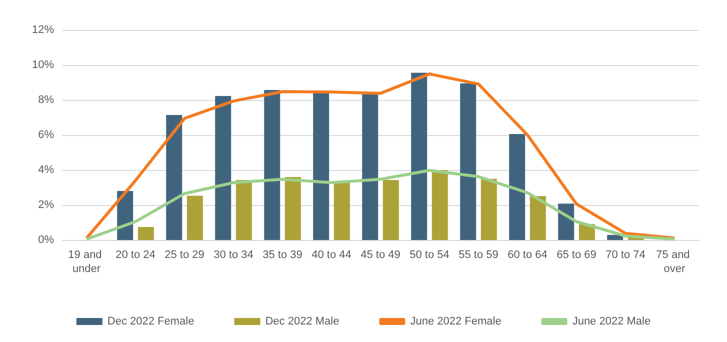 The height and width of the screenshot is (342, 727). What do you see at coordinates (456, 322) in the screenshot?
I see `legend-label: June 2022 Female` at bounding box center [456, 322].